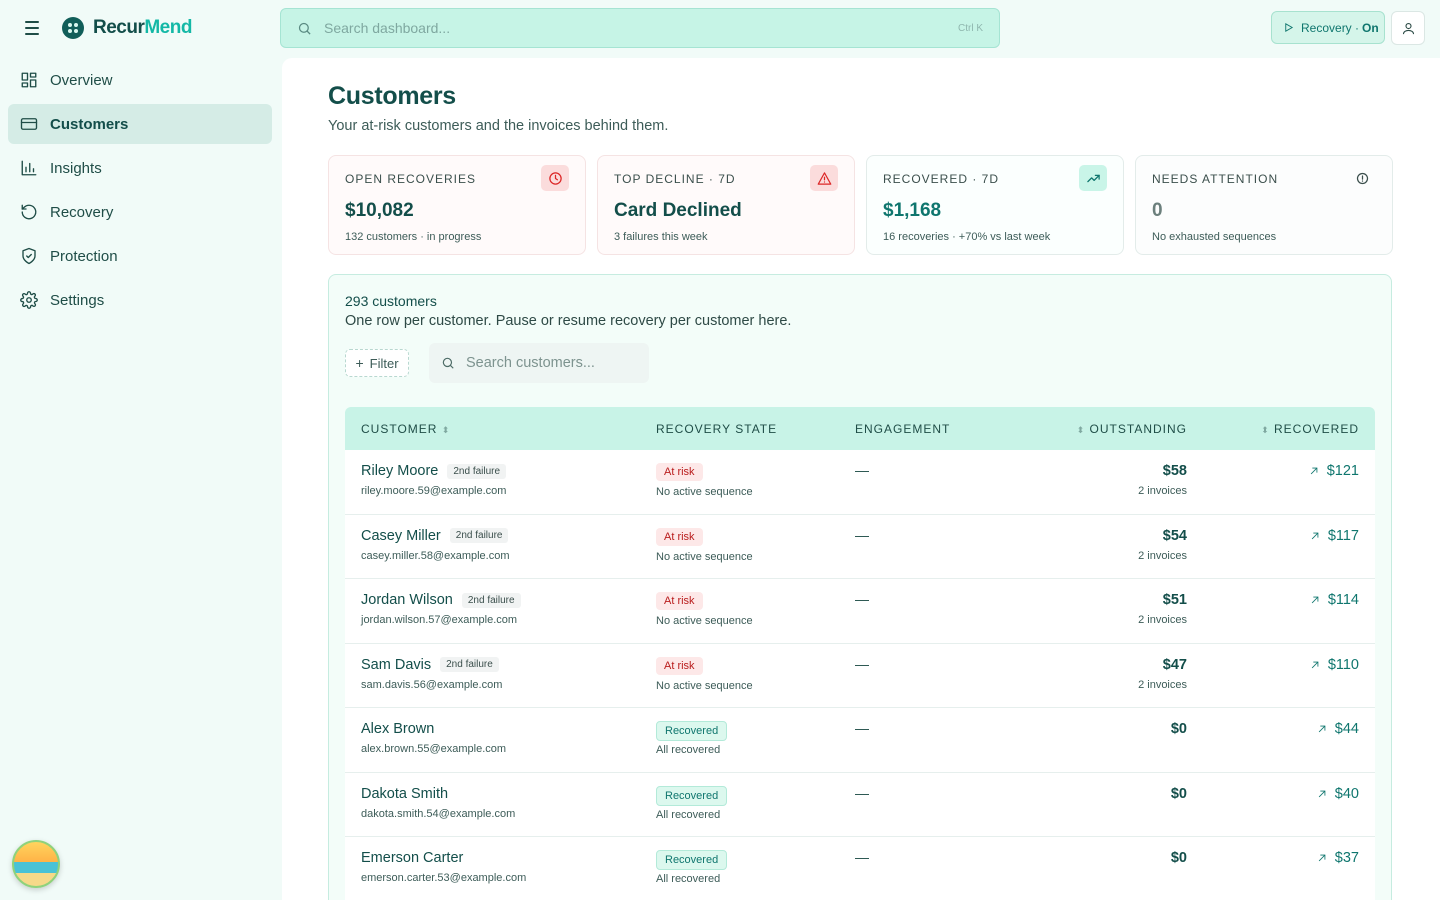 The width and height of the screenshot is (1440, 900). I want to click on stat-note: 16 recoveries · +70% vs last week, so click(967, 237).